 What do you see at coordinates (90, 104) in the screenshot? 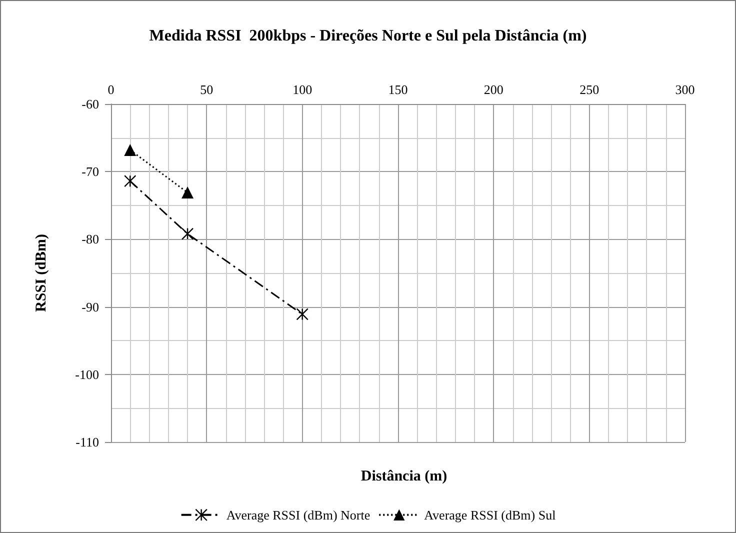
I see `y-tick-label: -60` at bounding box center [90, 104].